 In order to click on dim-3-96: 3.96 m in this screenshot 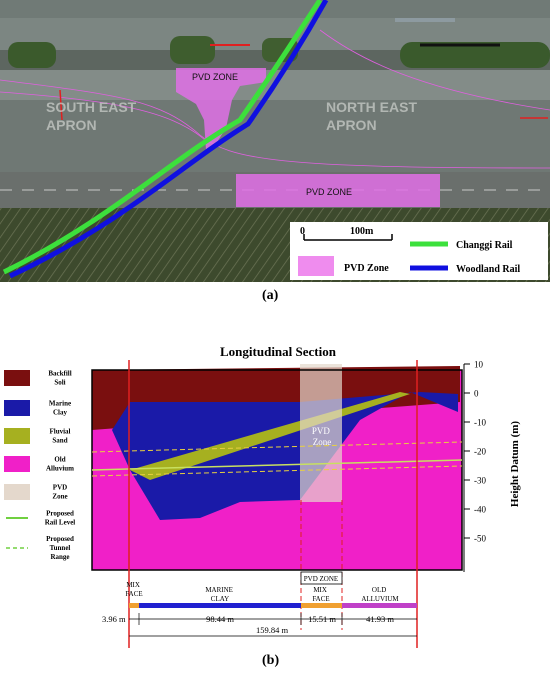, I will do `click(114, 619)`.